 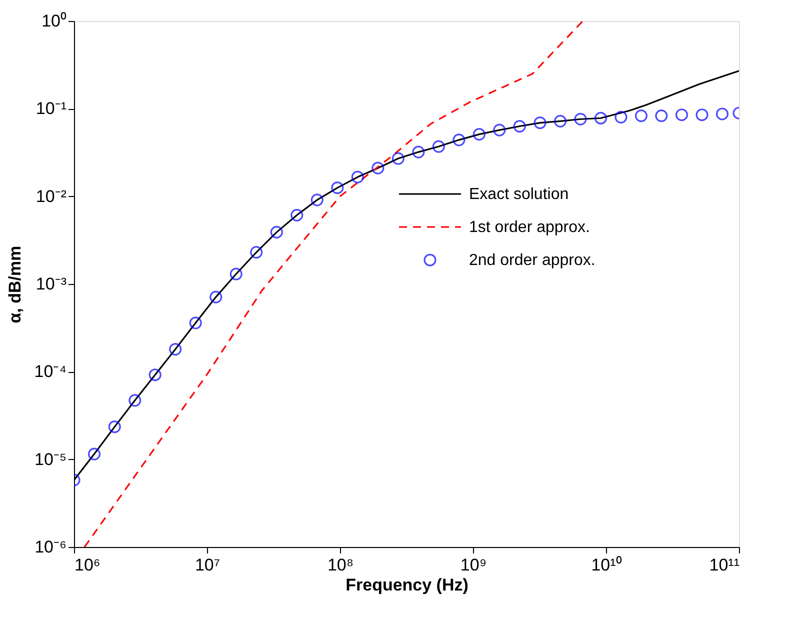 What do you see at coordinates (14, 285) in the screenshot?
I see `y-axis-title: α, dB/mm` at bounding box center [14, 285].